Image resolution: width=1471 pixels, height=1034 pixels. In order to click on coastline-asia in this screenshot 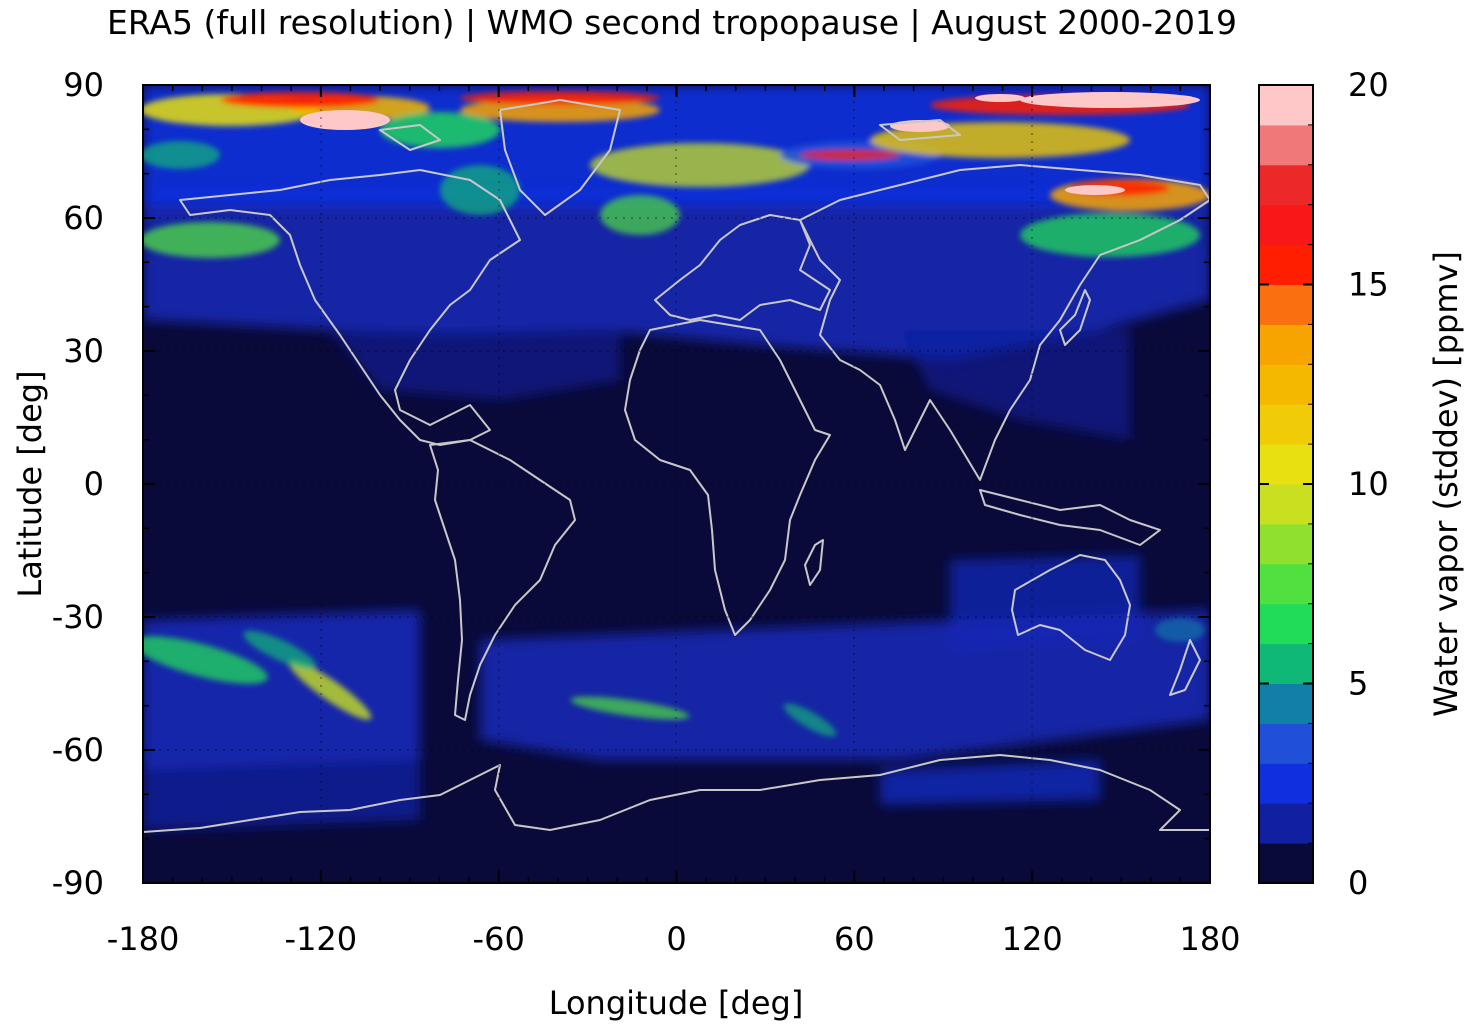, I will do `click(1004, 322)`.